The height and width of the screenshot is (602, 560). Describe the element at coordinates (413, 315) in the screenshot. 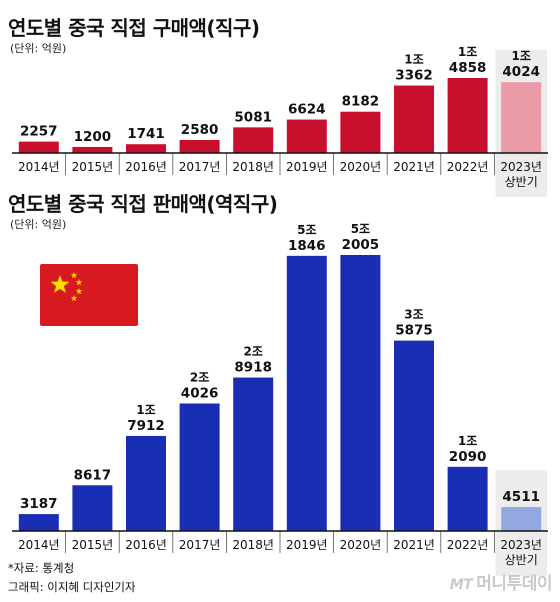

I see `data-label-prefix: 3조` at that location.